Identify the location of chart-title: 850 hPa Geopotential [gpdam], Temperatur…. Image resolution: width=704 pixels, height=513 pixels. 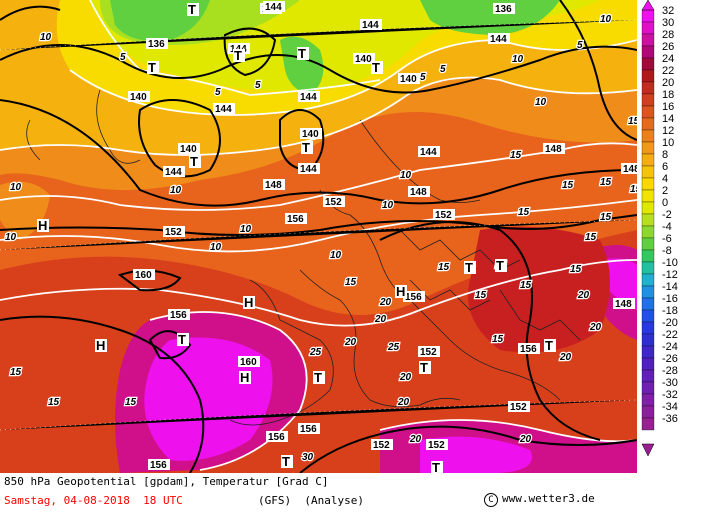
(166, 481).